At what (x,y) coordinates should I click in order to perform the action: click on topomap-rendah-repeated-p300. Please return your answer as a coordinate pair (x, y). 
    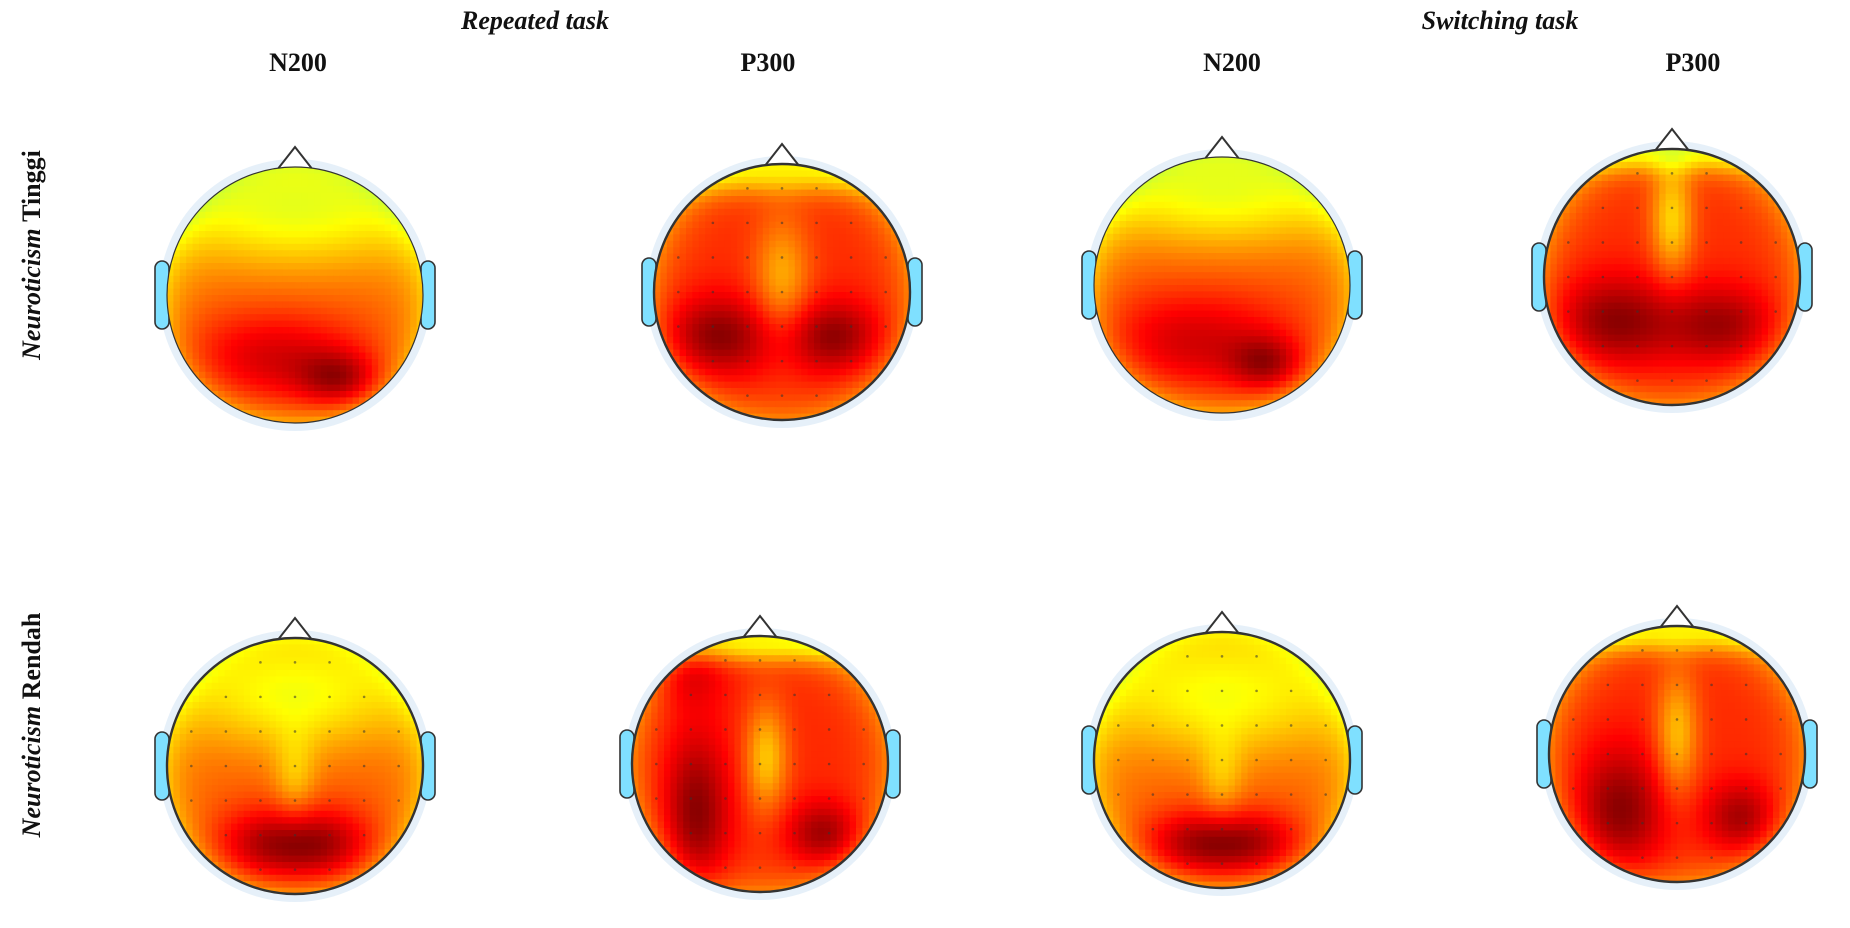
    Looking at the image, I should click on (760, 757).